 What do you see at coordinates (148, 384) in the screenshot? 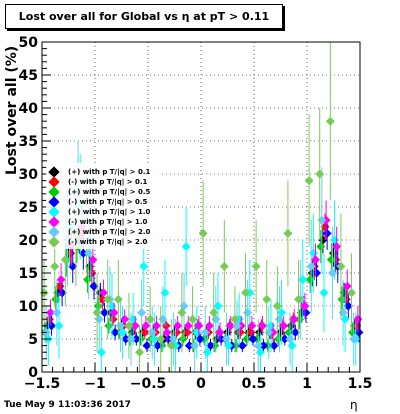
I see `x-tick-label: −0.5` at bounding box center [148, 384].